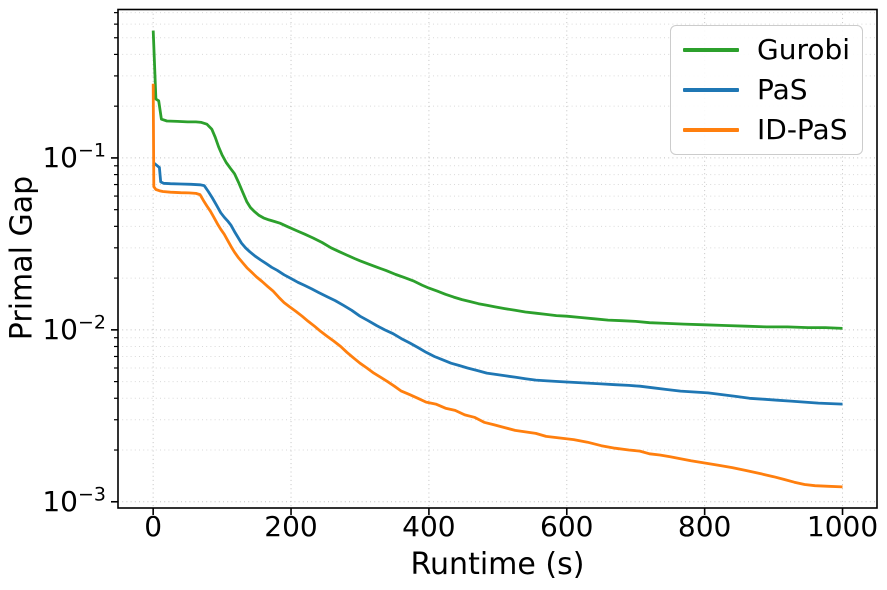  I want to click on x-tick-label: 400, so click(429, 526).